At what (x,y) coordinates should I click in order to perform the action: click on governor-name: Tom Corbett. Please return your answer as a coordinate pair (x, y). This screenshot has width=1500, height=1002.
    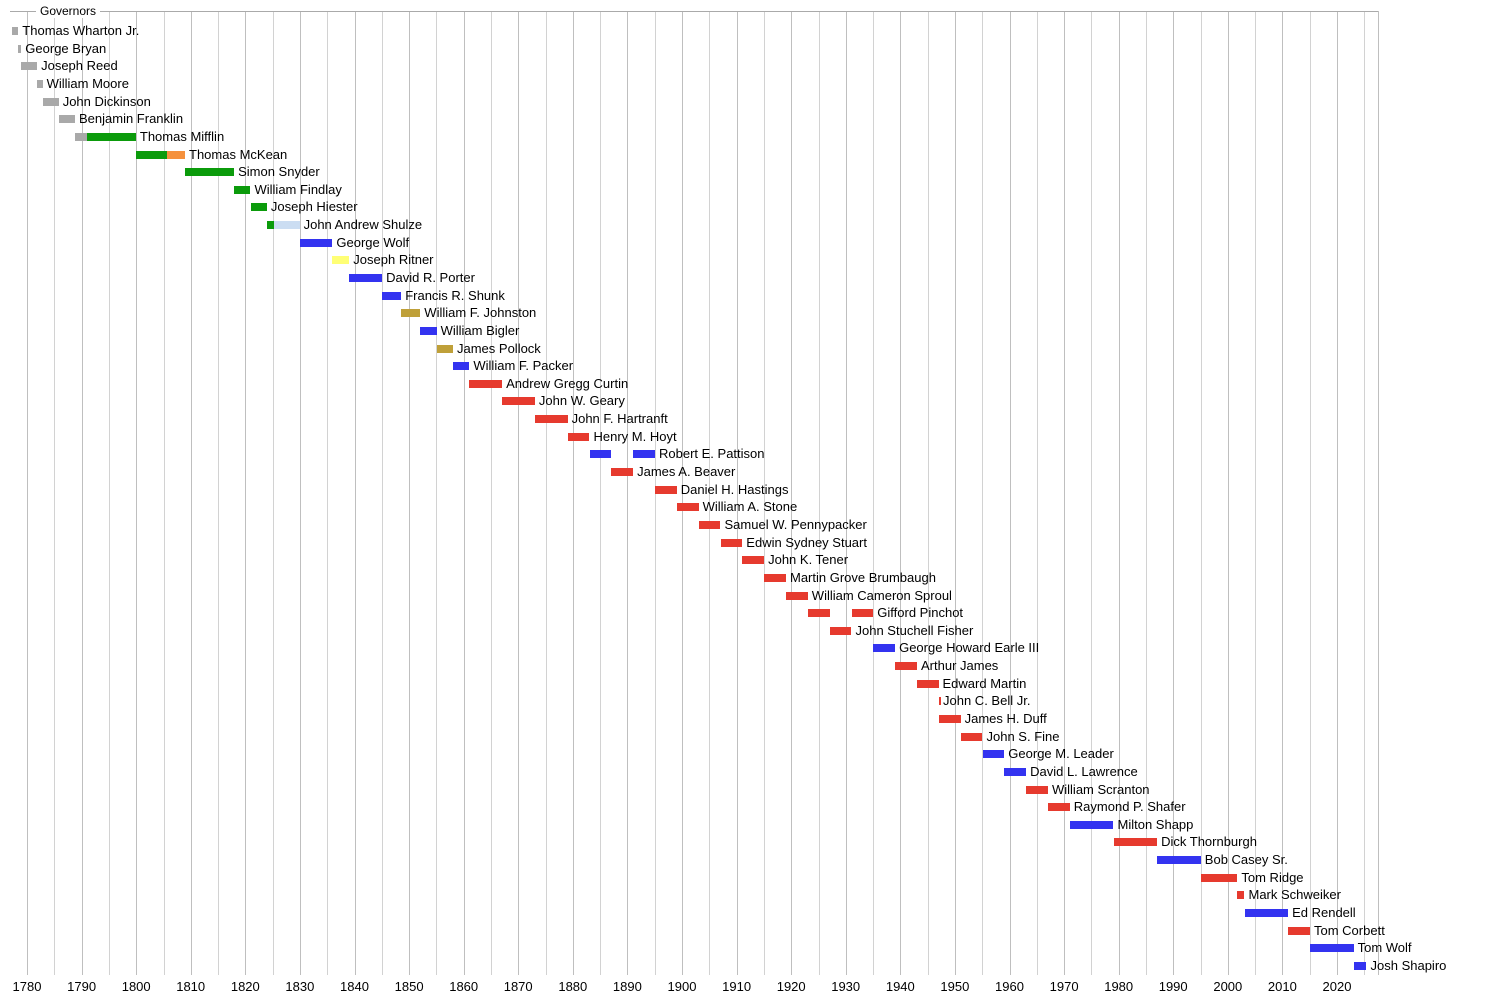
    Looking at the image, I should click on (1349, 930).